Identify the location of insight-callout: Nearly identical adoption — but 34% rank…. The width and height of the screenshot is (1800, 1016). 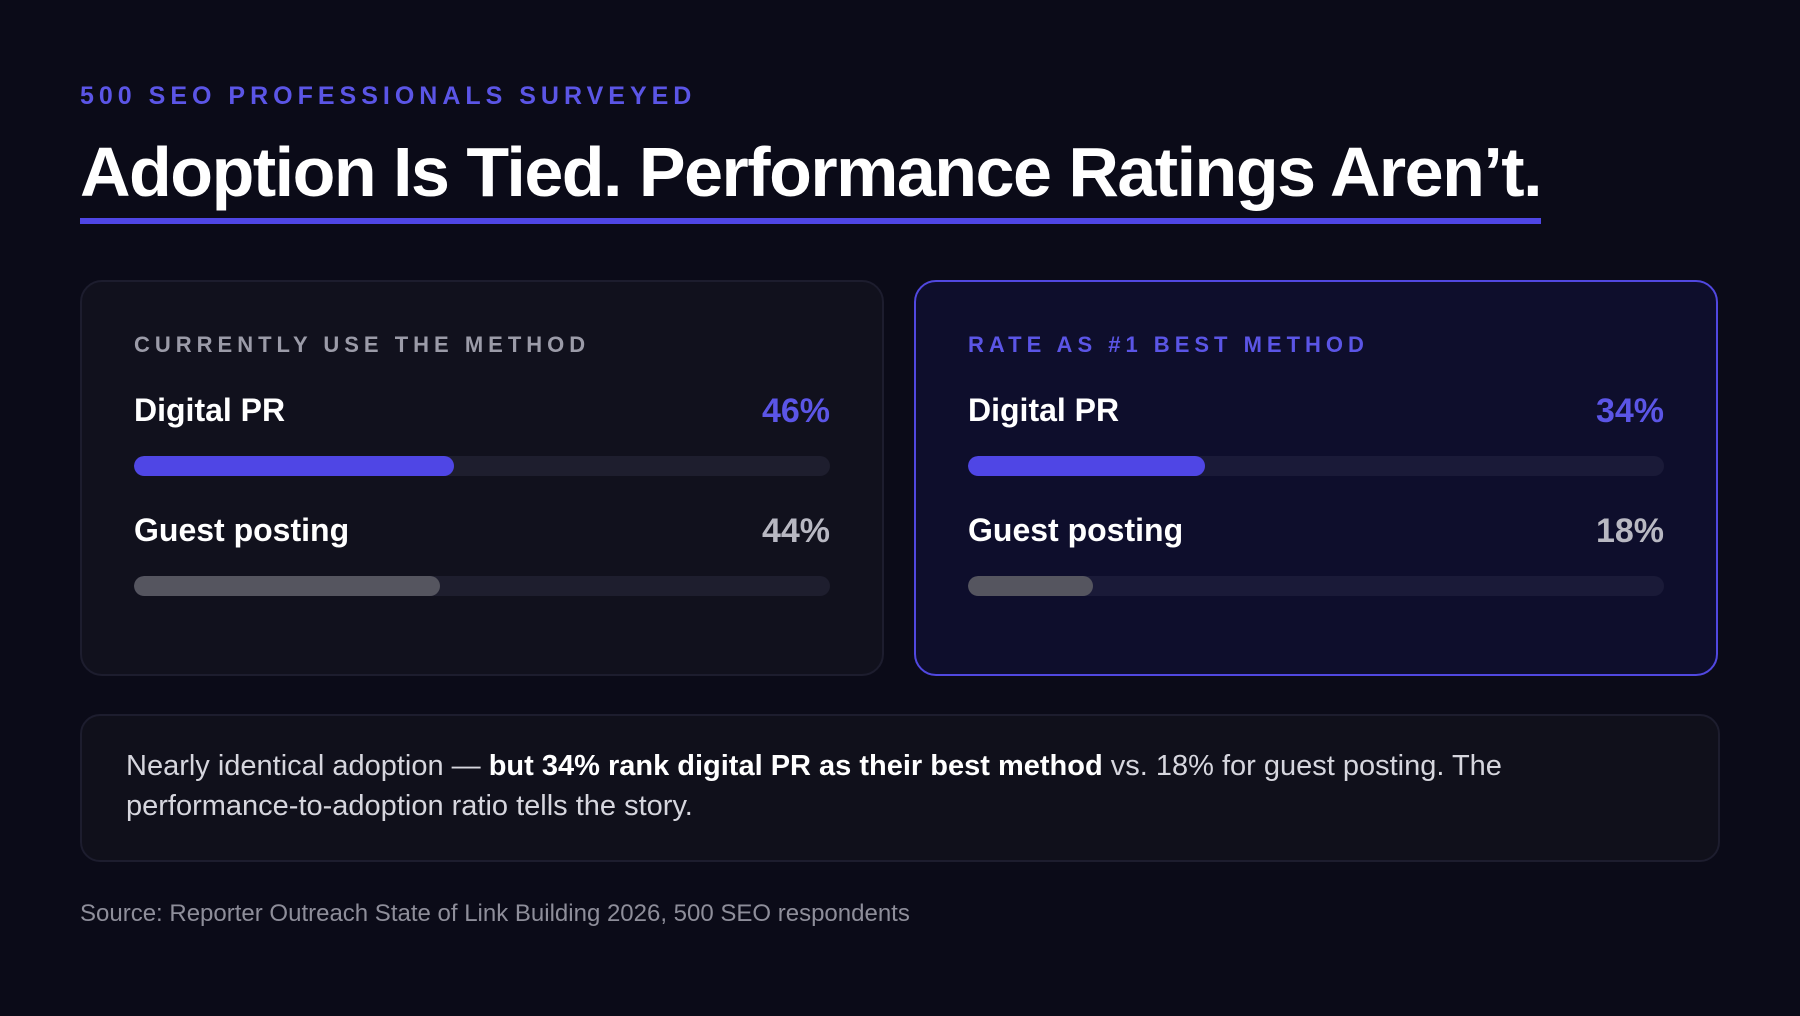
(900, 788).